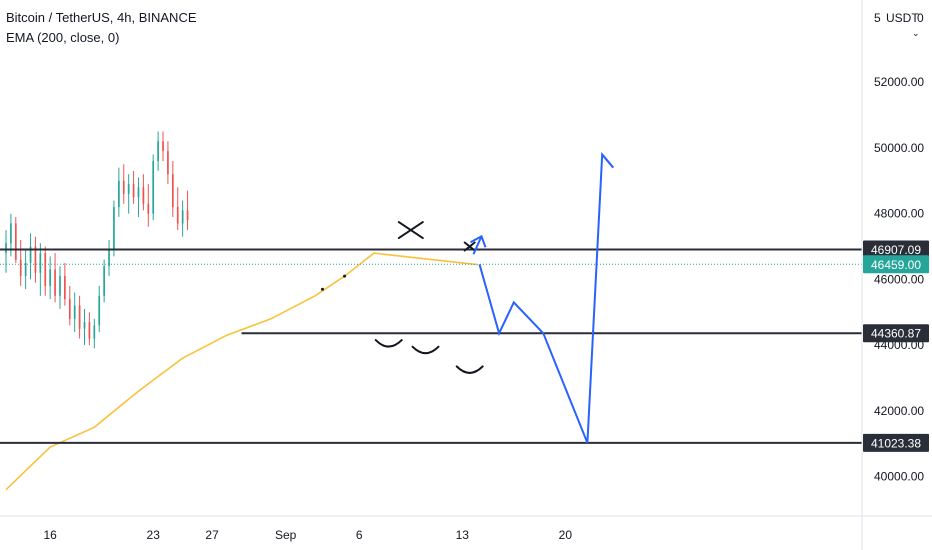 Image resolution: width=932 pixels, height=550 pixels. I want to click on y-tick-label: 42000.00, so click(899, 411).